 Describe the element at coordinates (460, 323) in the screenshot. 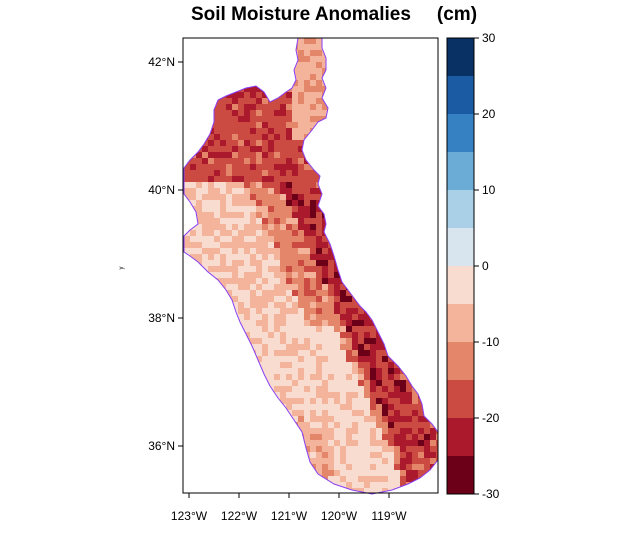

I see `colorbar-bin` at that location.